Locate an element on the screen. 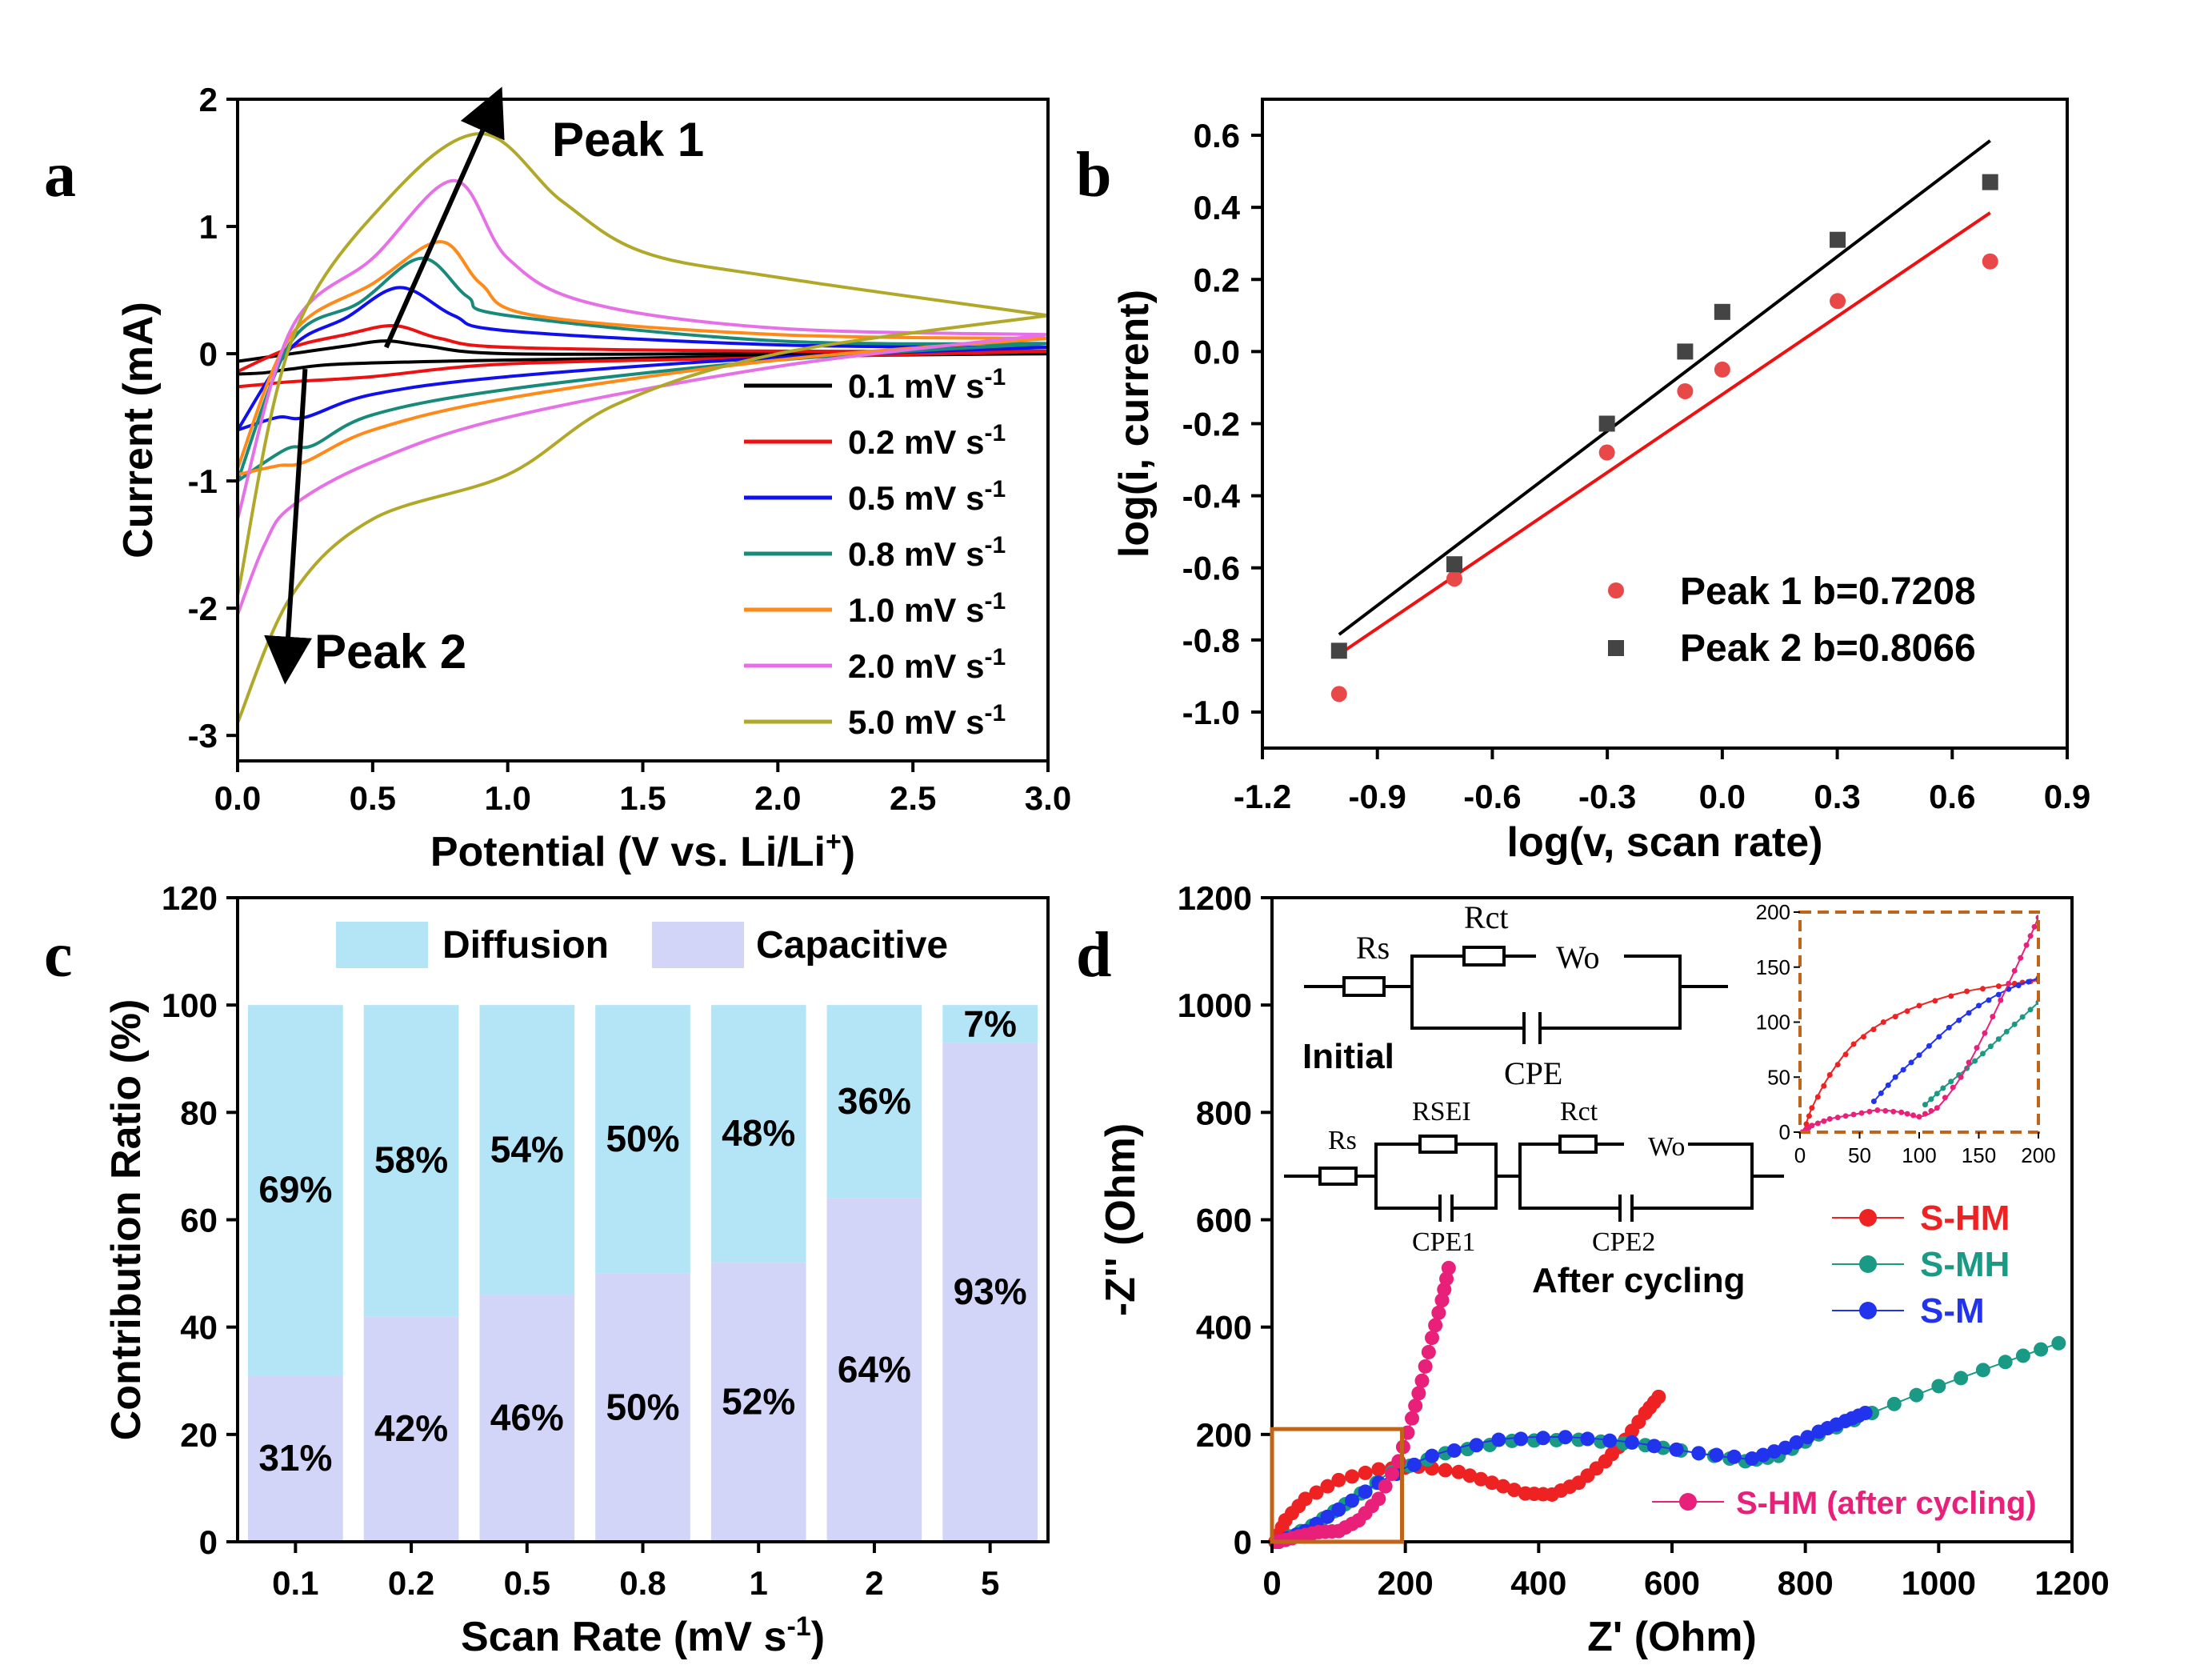 The width and height of the screenshot is (2212, 1673). legend-label-shm: S-HM is located at coordinates (1965, 1218).